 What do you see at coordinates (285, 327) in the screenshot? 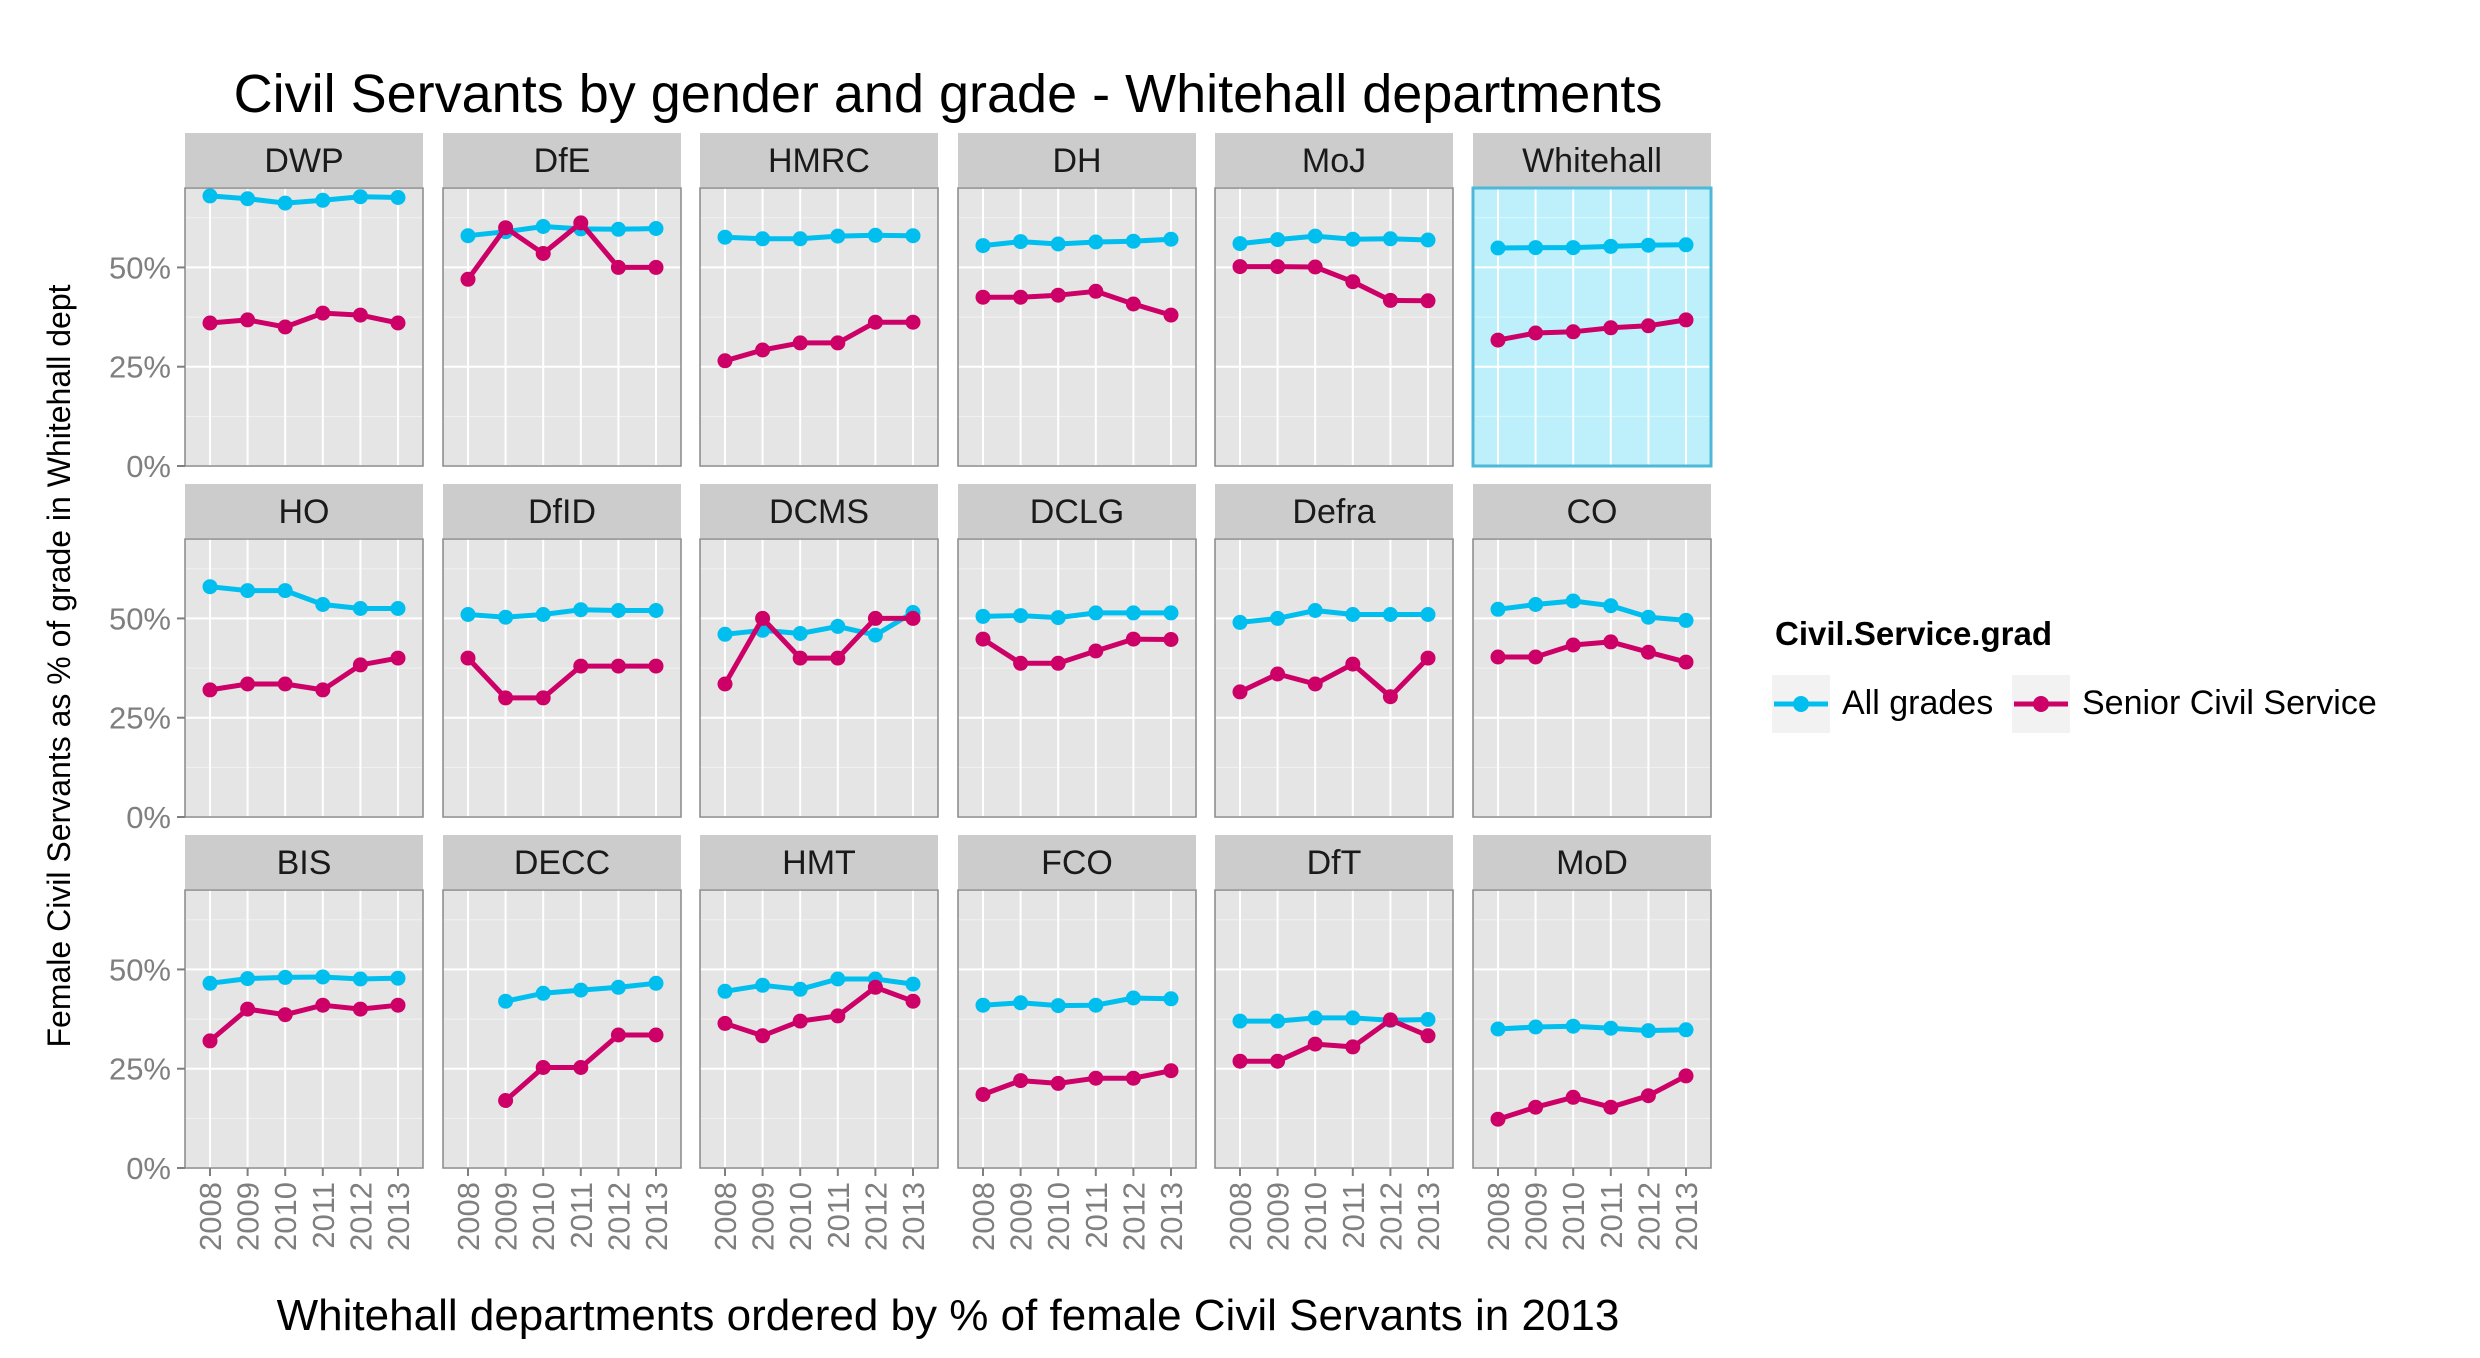
I see `data-point-senior-civil-service-dwp-2010` at bounding box center [285, 327].